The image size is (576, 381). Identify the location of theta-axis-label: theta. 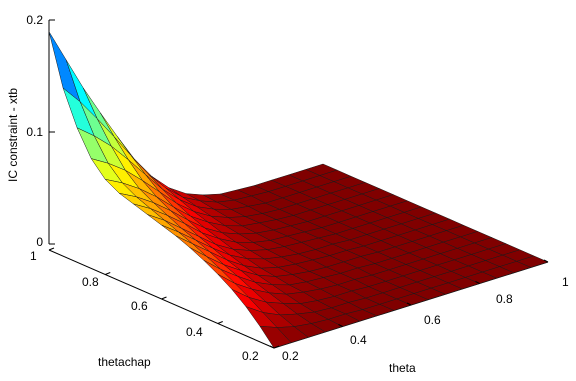
(402, 368).